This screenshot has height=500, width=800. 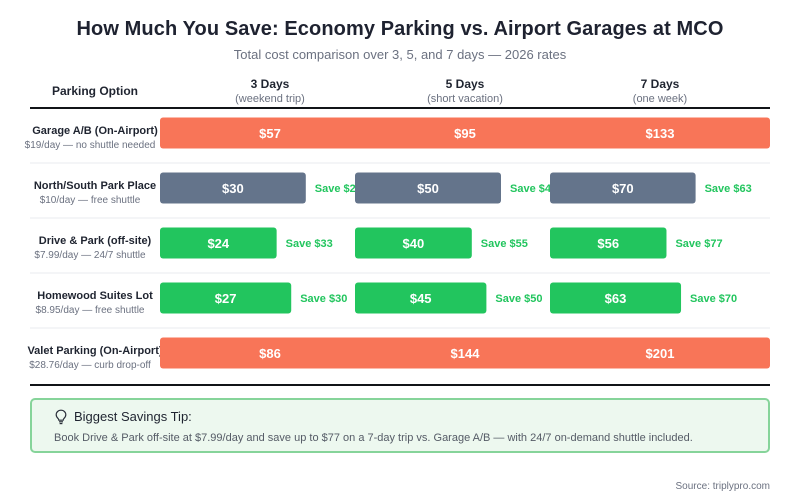 I want to click on bar-value-label: $24, so click(x=218, y=243).